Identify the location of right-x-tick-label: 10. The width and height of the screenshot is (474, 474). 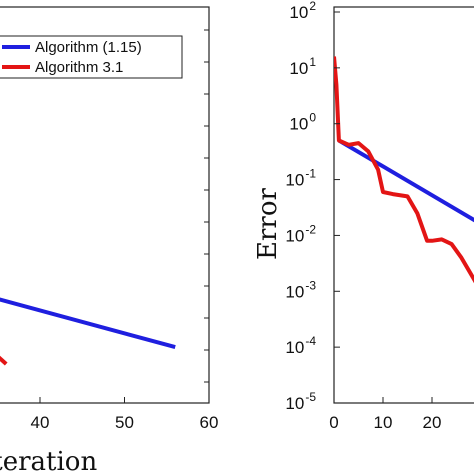
(383, 422).